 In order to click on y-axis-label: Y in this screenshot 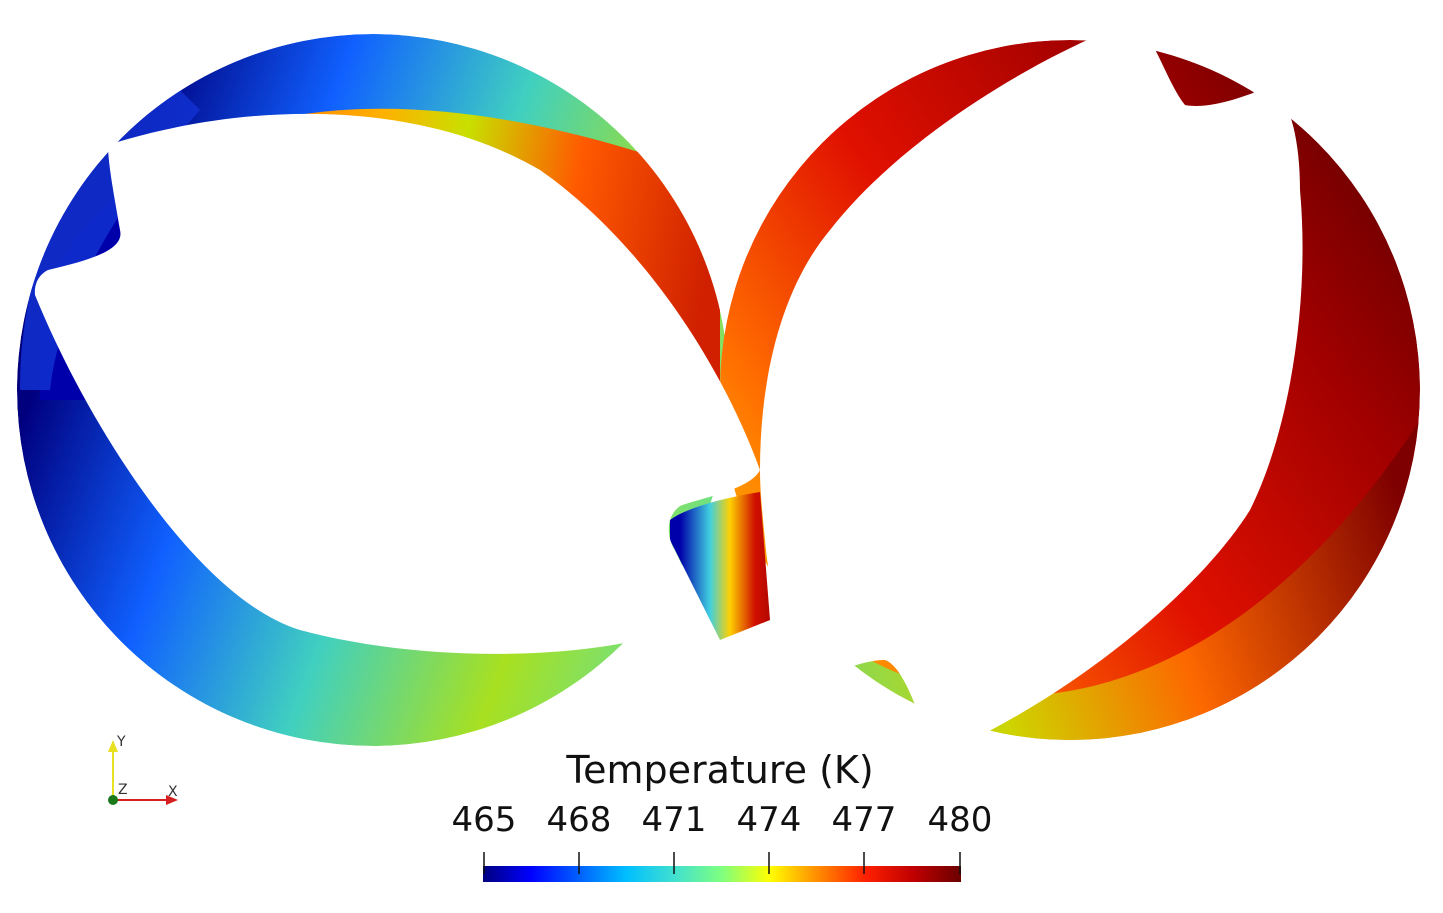, I will do `click(121, 742)`.